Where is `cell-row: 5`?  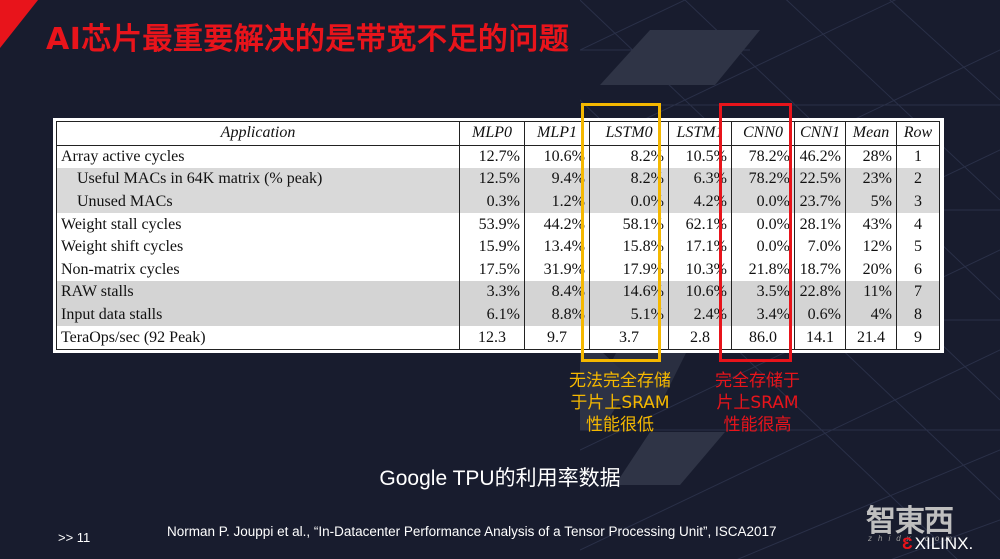 cell-row: 5 is located at coordinates (918, 247).